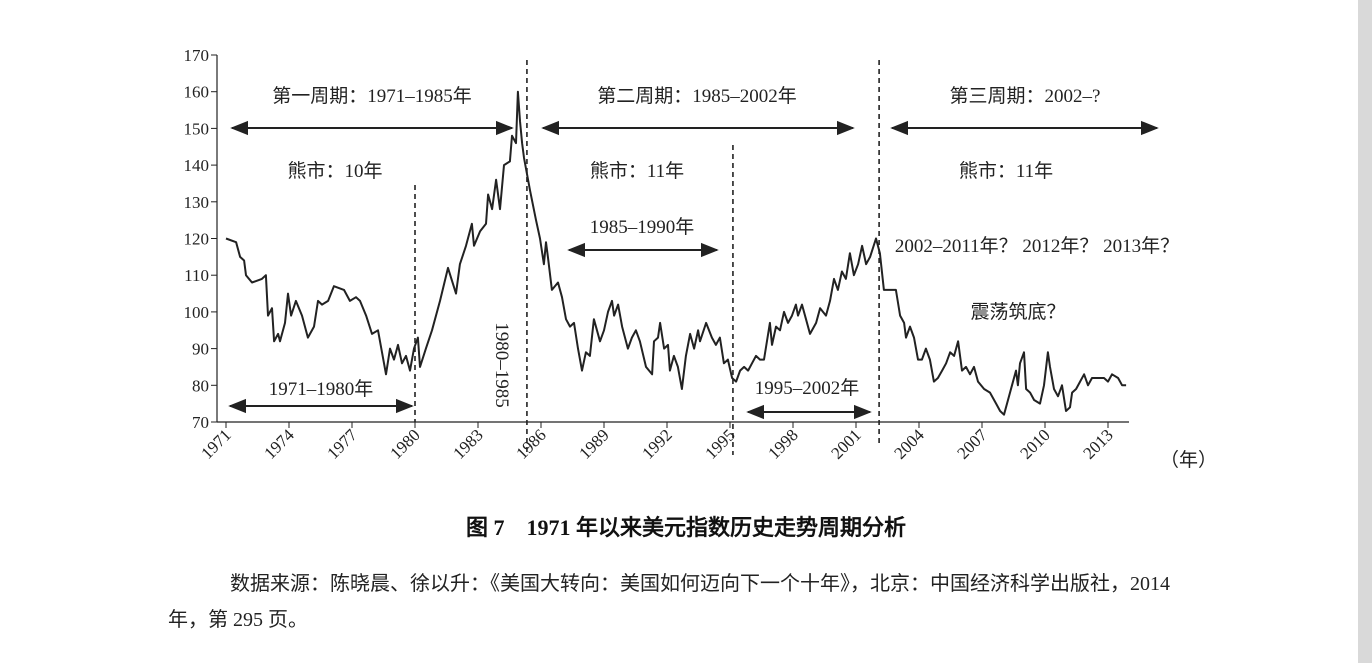 The height and width of the screenshot is (663, 1372). What do you see at coordinates (1188, 460) in the screenshot?
I see `x-axis-label: （年）` at bounding box center [1188, 460].